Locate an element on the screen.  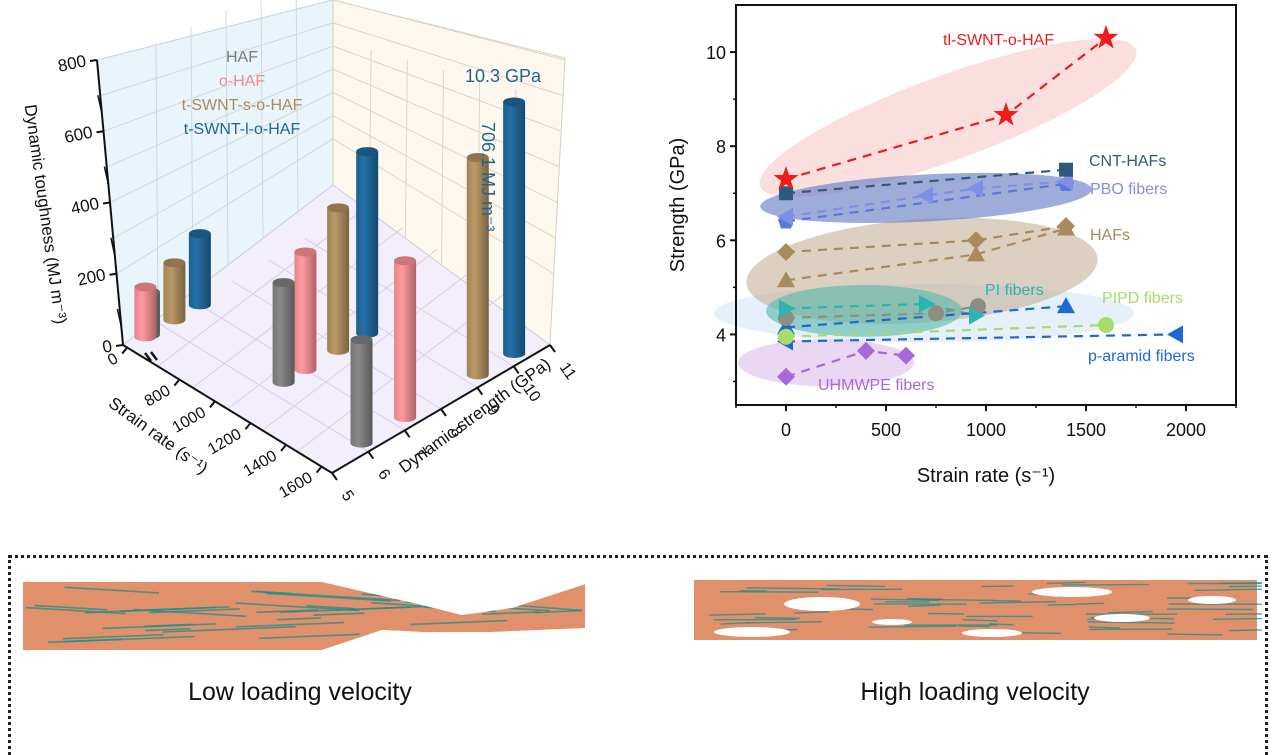
z-tick-label: 600 is located at coordinates (79, 135).